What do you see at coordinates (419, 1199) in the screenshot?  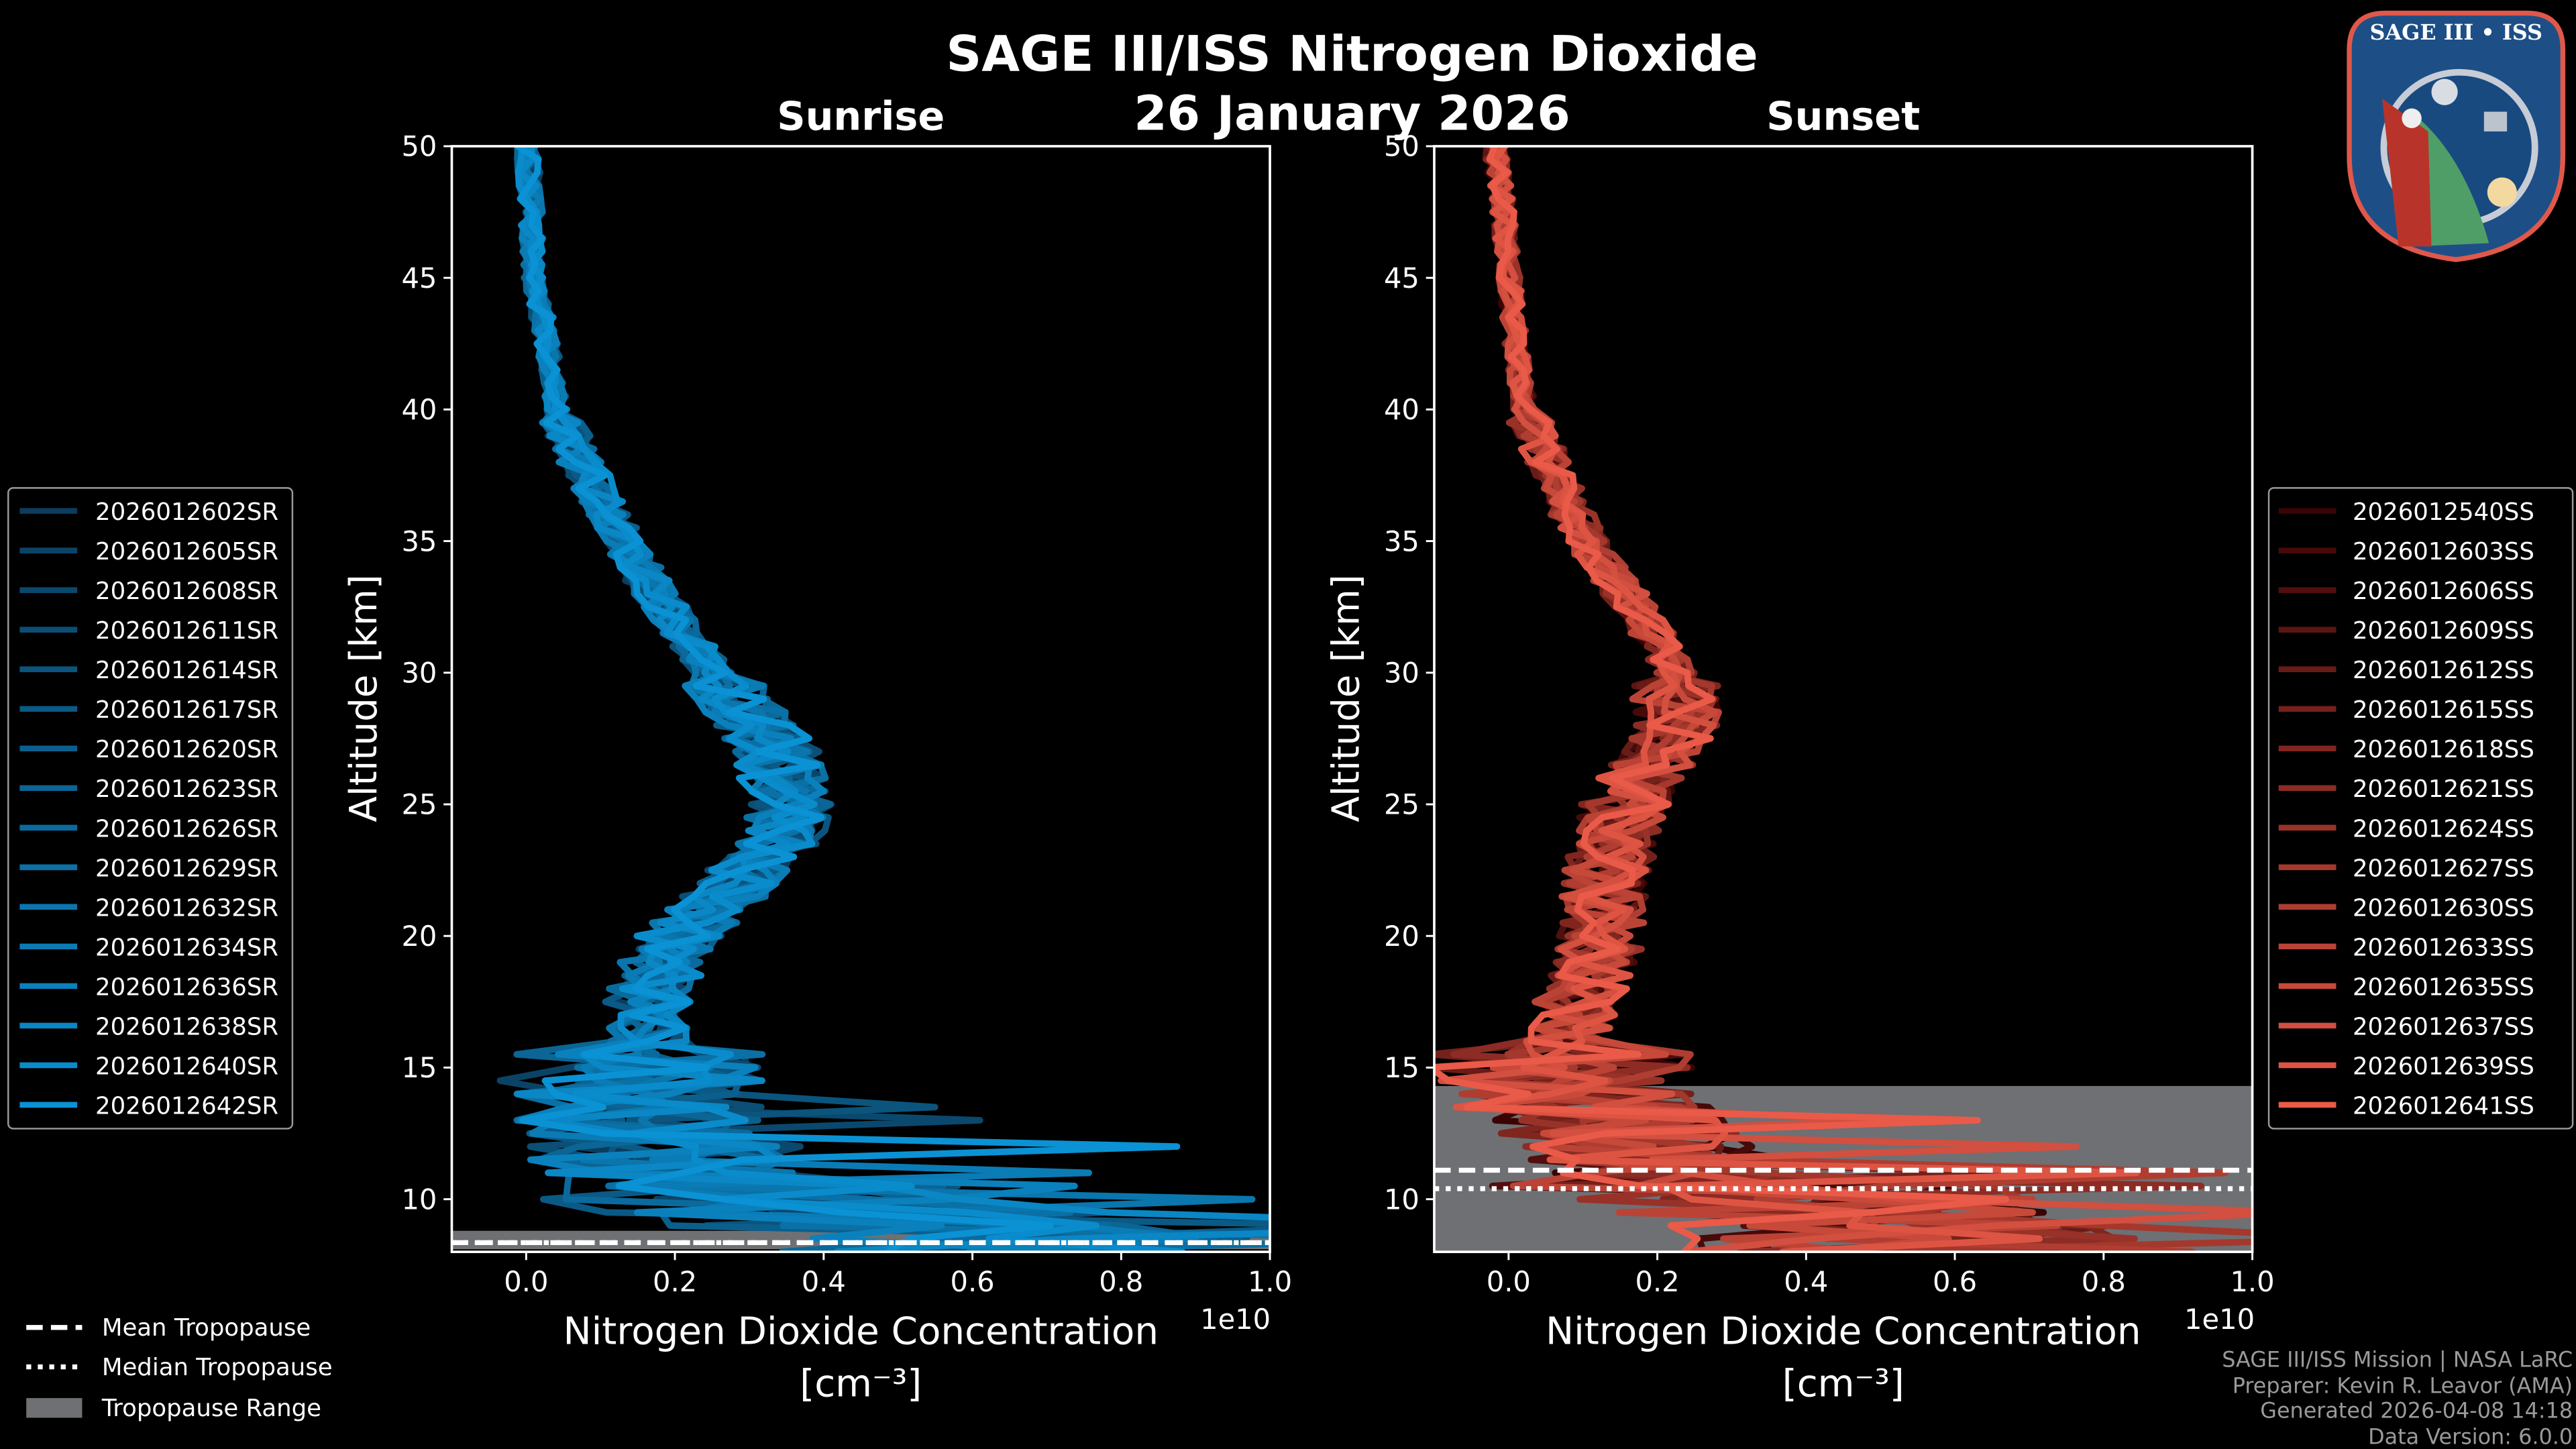 I see `sunrise-y-tick-label: 10` at bounding box center [419, 1199].